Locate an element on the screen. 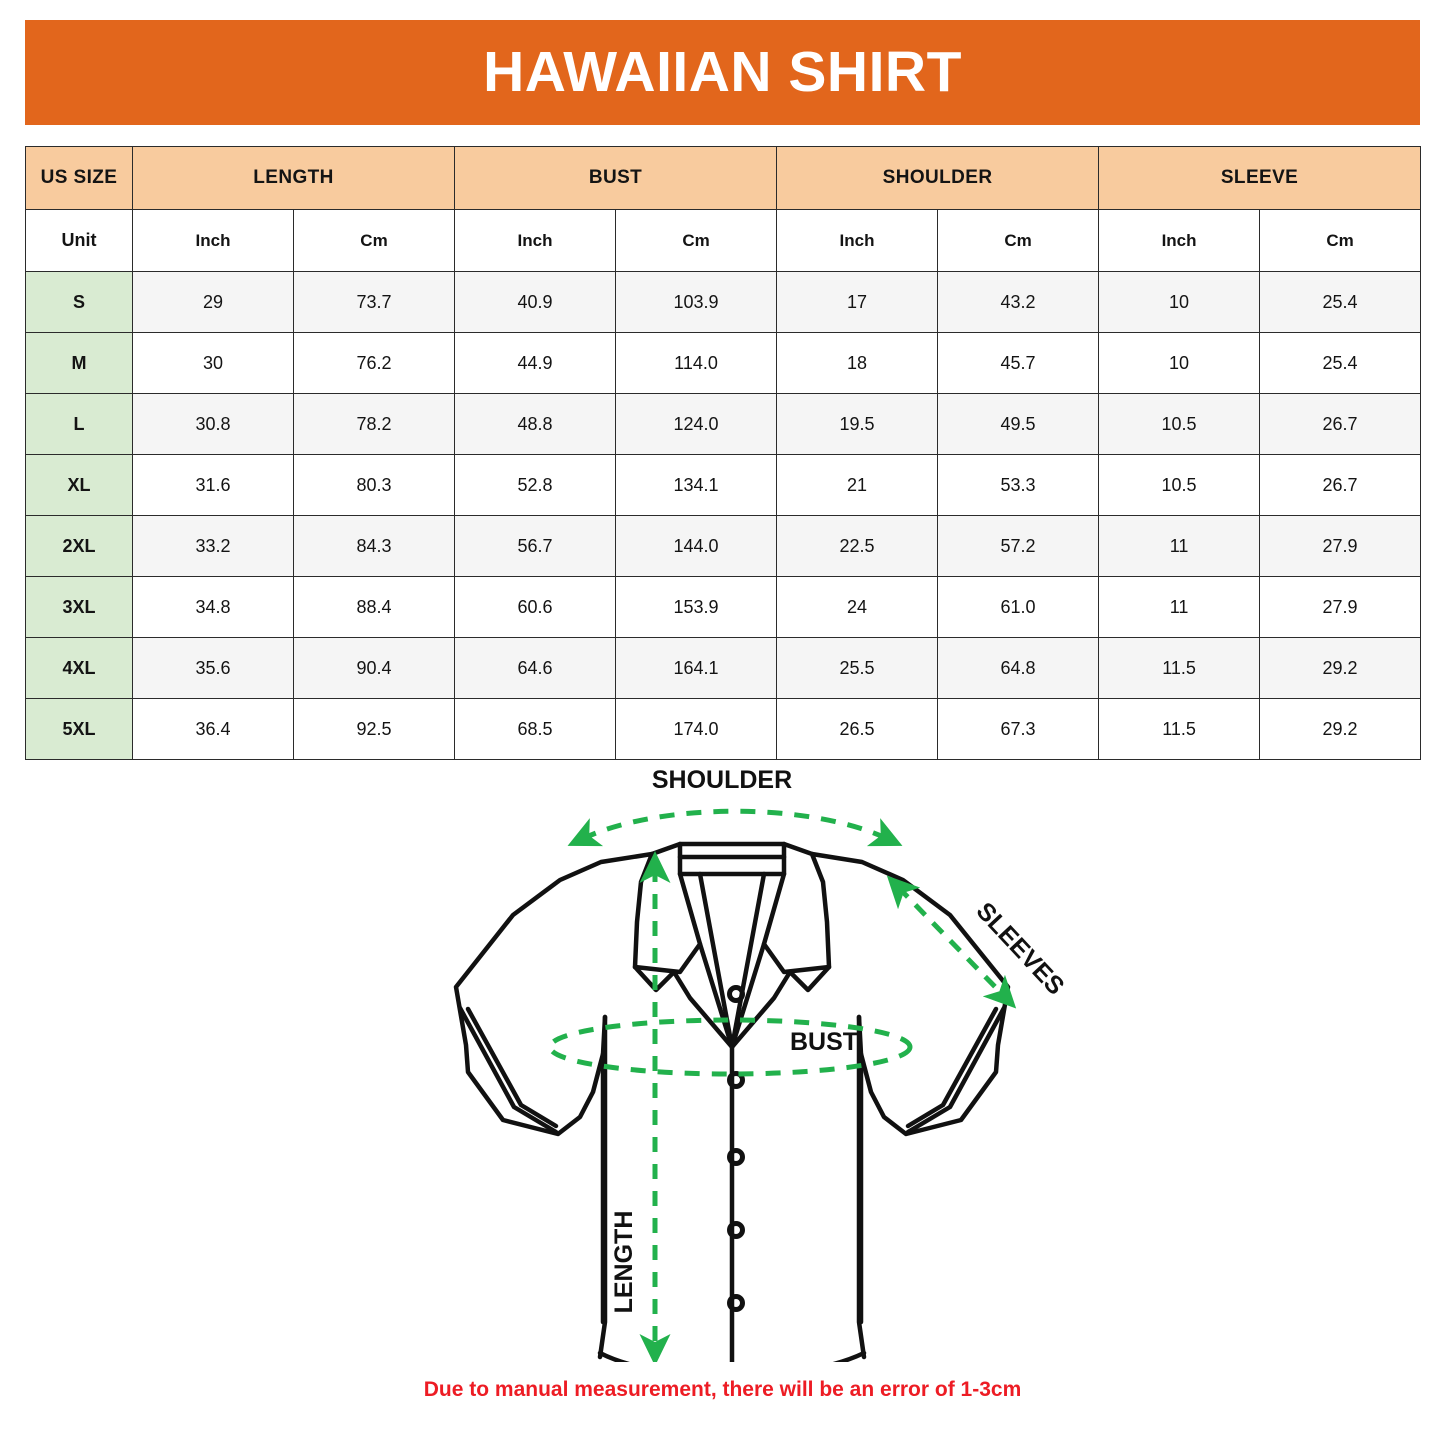 This screenshot has height=1445, width=1445. table-row: 2XL 33.2 84.3 56.7 144.0 22.5 57.2 11 27.9 is located at coordinates (723, 546).